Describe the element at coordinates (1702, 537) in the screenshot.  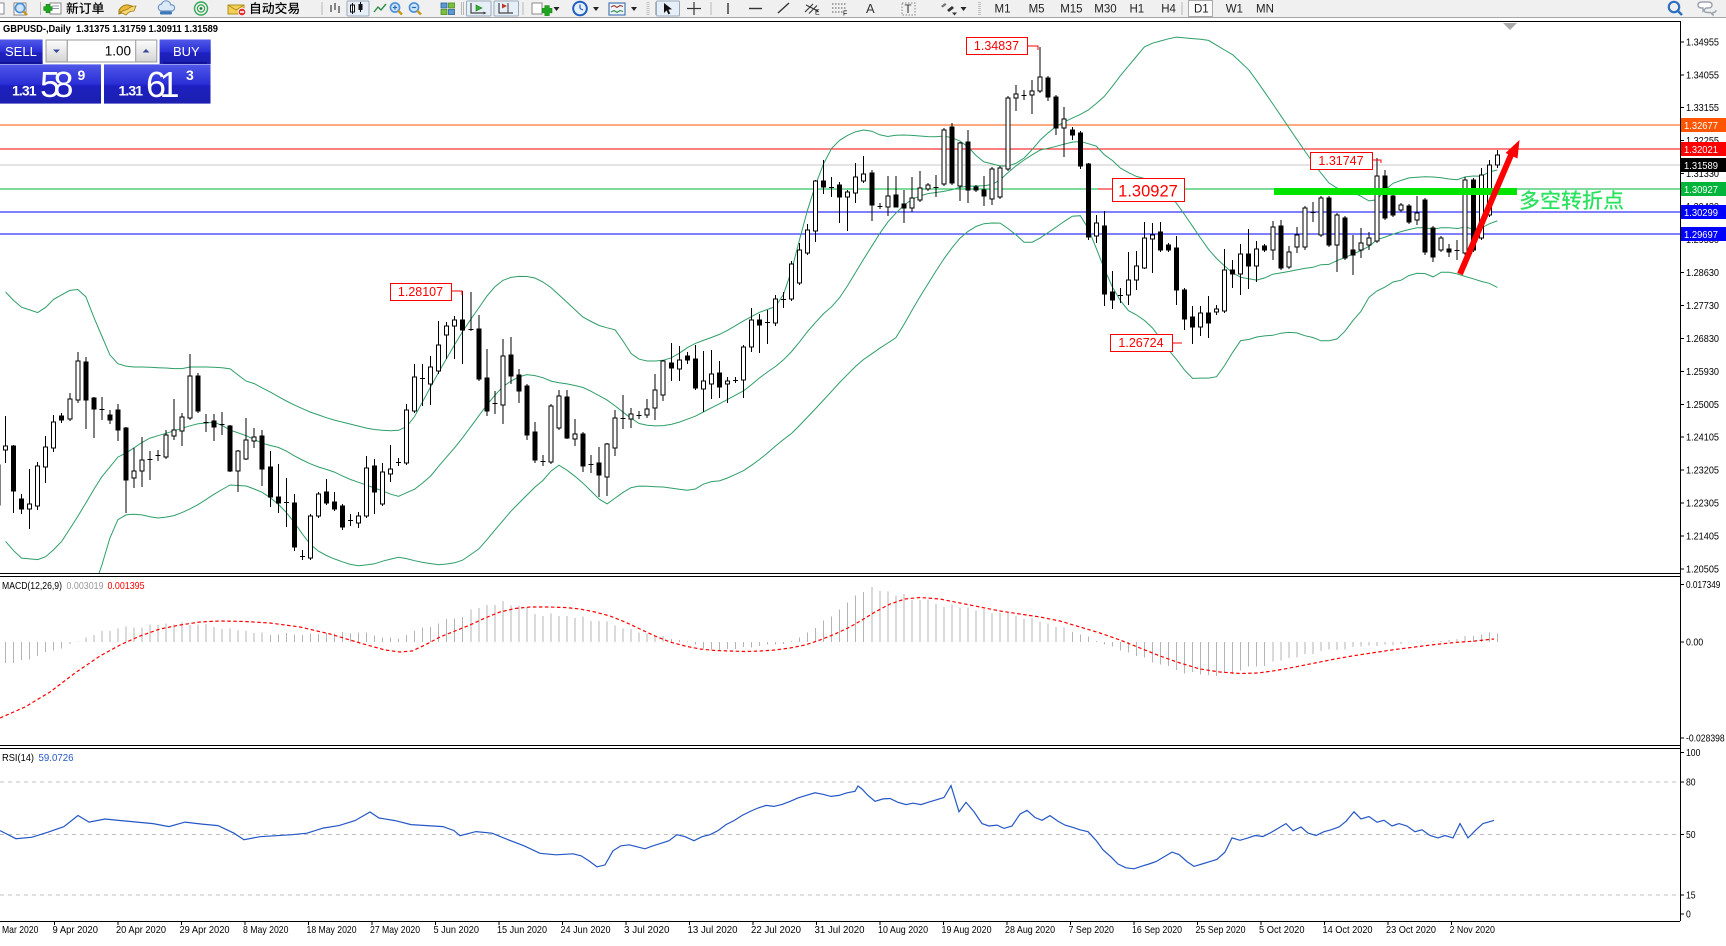
I see `svg-text: 1.21405` at that location.